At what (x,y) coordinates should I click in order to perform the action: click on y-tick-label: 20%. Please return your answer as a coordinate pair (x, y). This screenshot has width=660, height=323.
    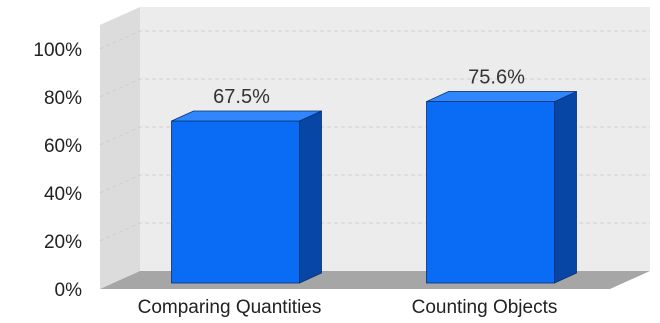
    Looking at the image, I should click on (63, 242).